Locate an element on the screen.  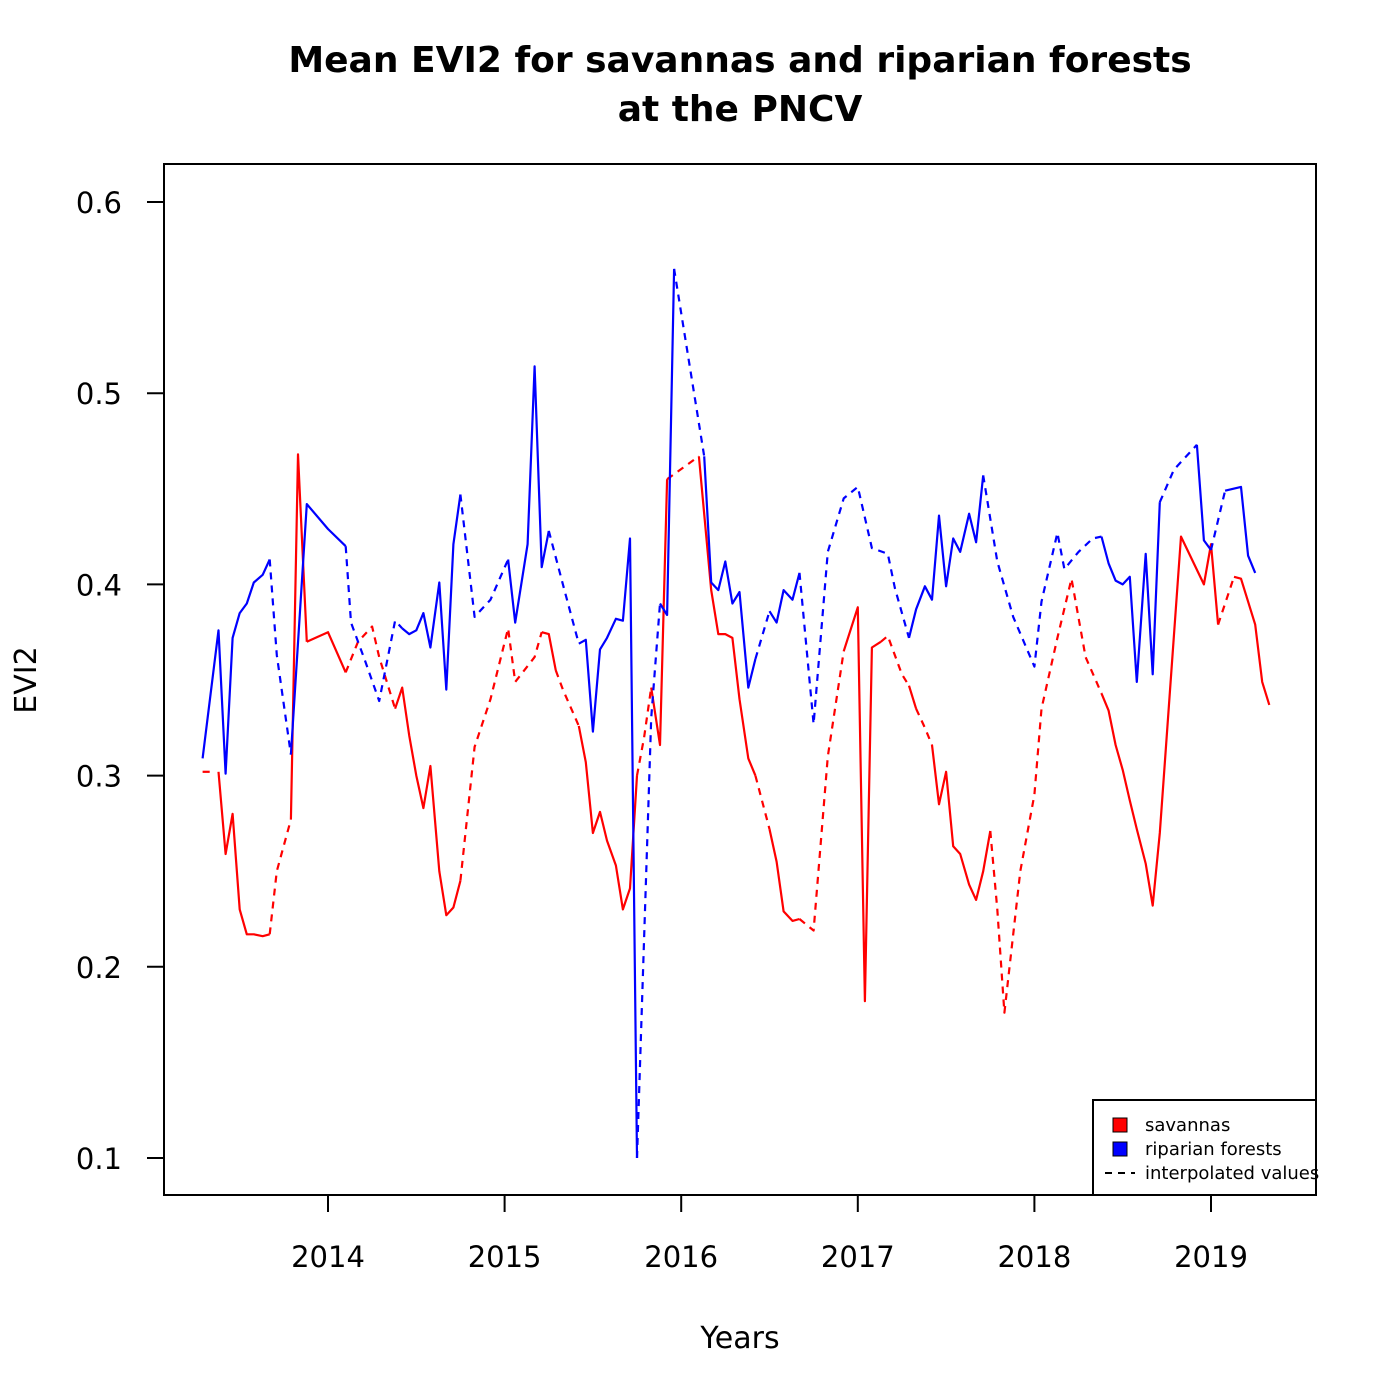
y-tick-label: 0.3 is located at coordinates (99, 777).